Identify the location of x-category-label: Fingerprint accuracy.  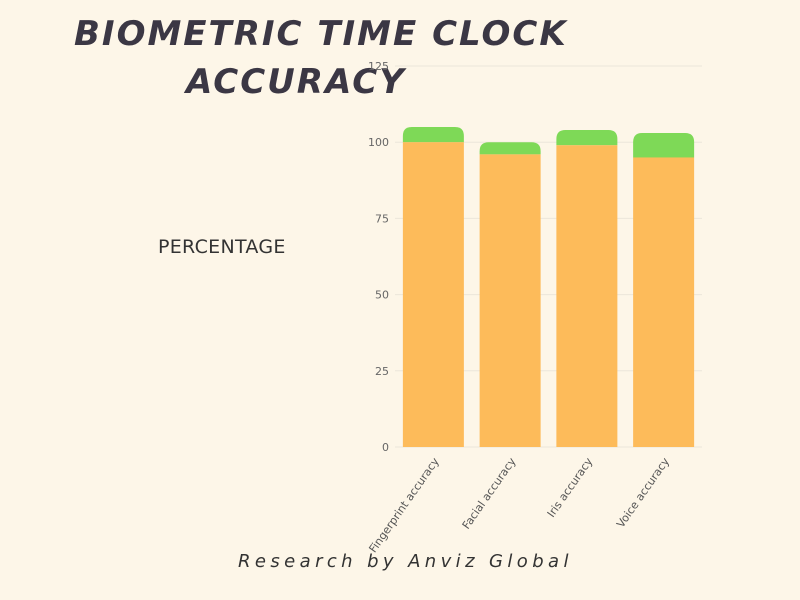
(404, 505).